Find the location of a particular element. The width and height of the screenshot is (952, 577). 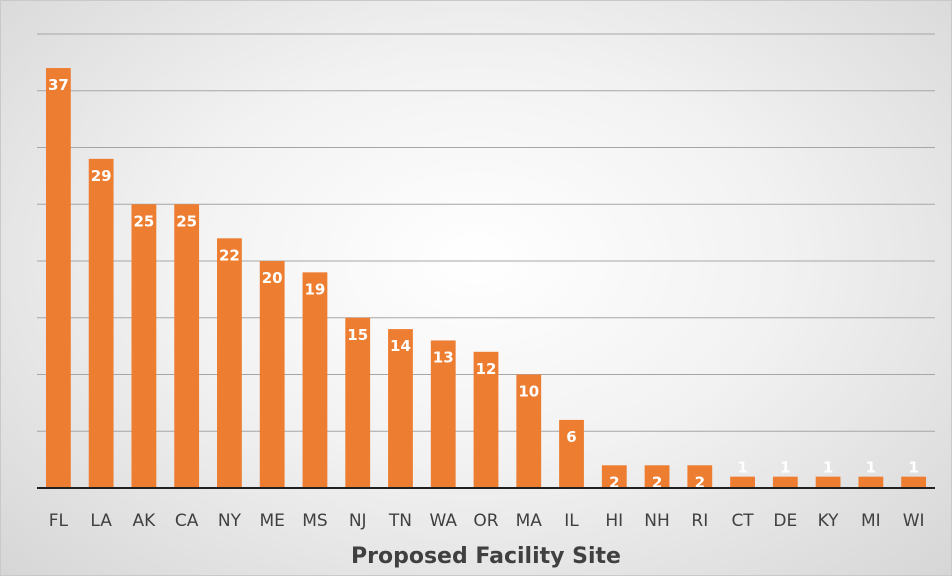

bar-ca is located at coordinates (187, 346).